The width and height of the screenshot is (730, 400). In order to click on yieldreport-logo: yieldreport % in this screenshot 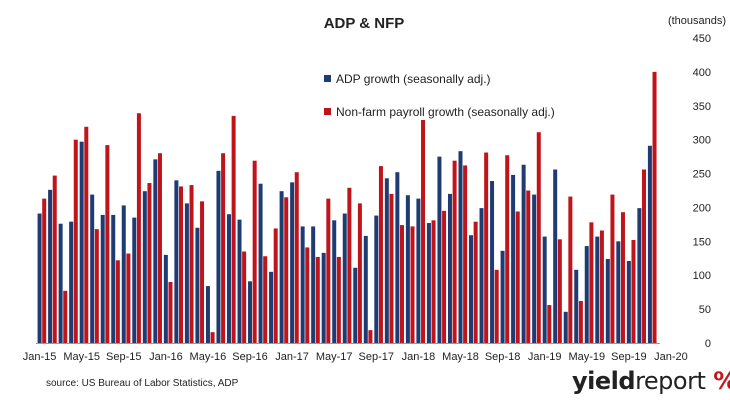, I will do `click(651, 381)`.